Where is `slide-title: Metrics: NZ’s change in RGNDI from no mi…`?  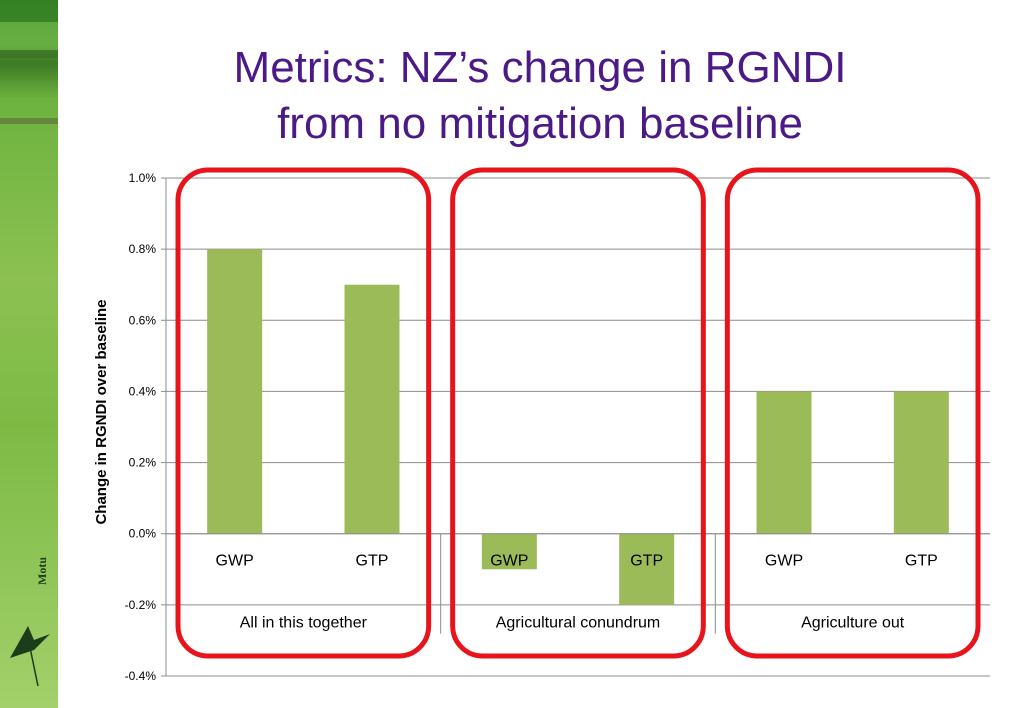 slide-title: Metrics: NZ’s change in RGNDI from no mi… is located at coordinates (540, 96).